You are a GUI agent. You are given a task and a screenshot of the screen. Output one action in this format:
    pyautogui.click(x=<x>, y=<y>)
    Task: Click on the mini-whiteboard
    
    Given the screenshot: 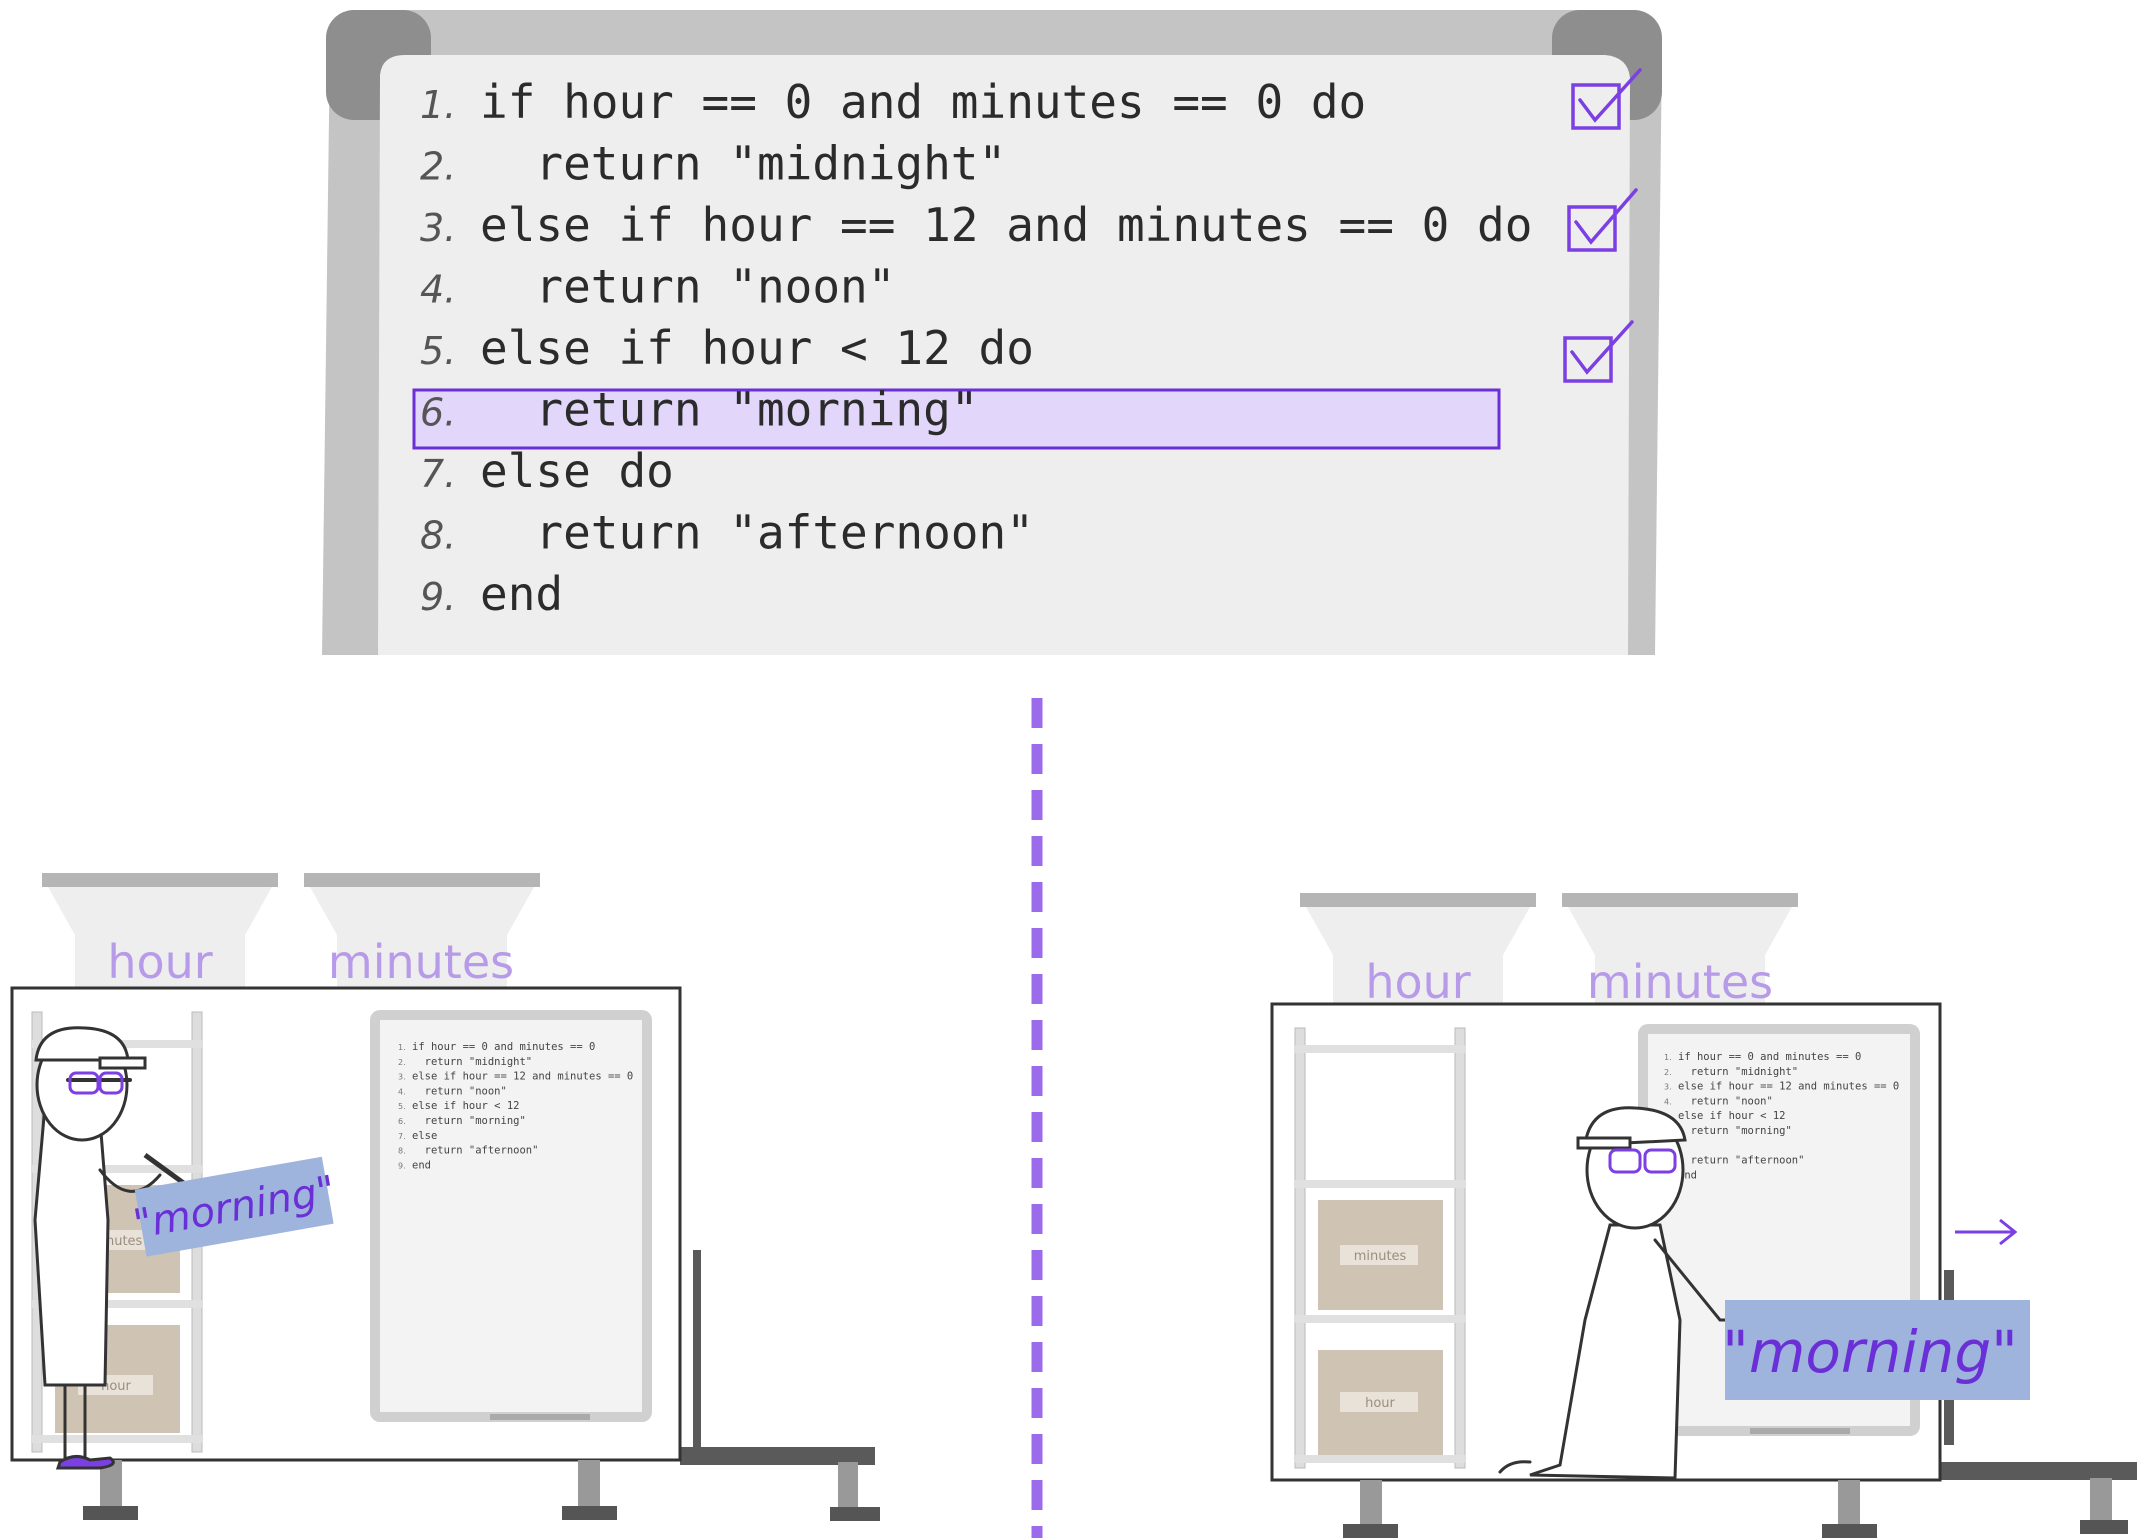 What is the action you would take?
    pyautogui.click(x=511, y=1216)
    